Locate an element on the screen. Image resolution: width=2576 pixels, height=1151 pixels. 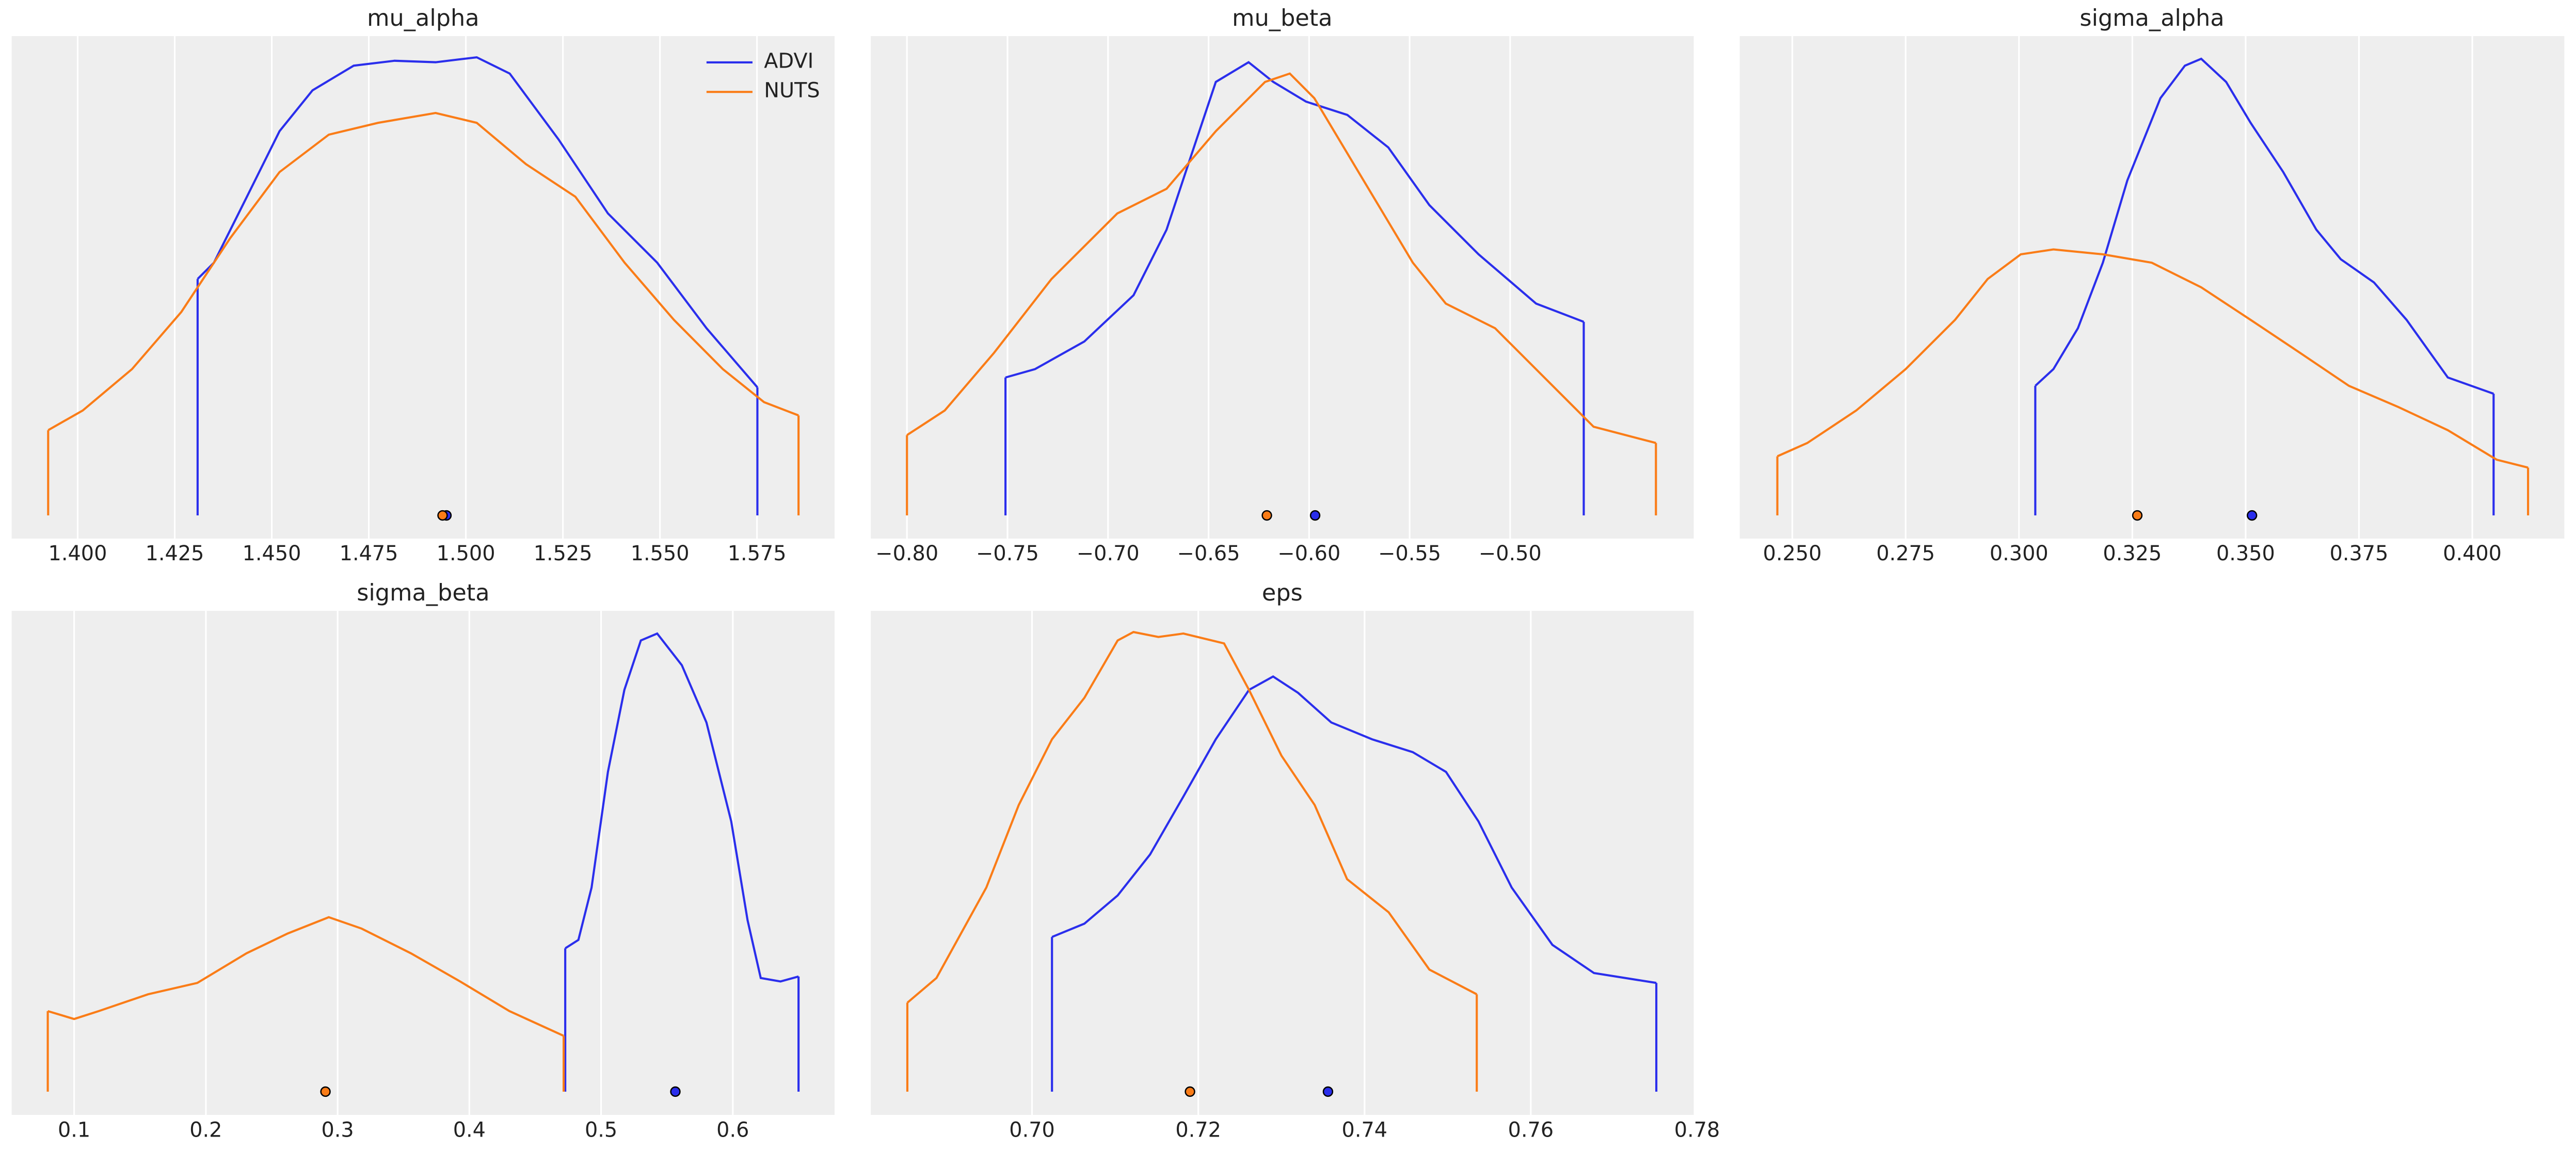
x-tick-label: 0.3 is located at coordinates (337, 1130).